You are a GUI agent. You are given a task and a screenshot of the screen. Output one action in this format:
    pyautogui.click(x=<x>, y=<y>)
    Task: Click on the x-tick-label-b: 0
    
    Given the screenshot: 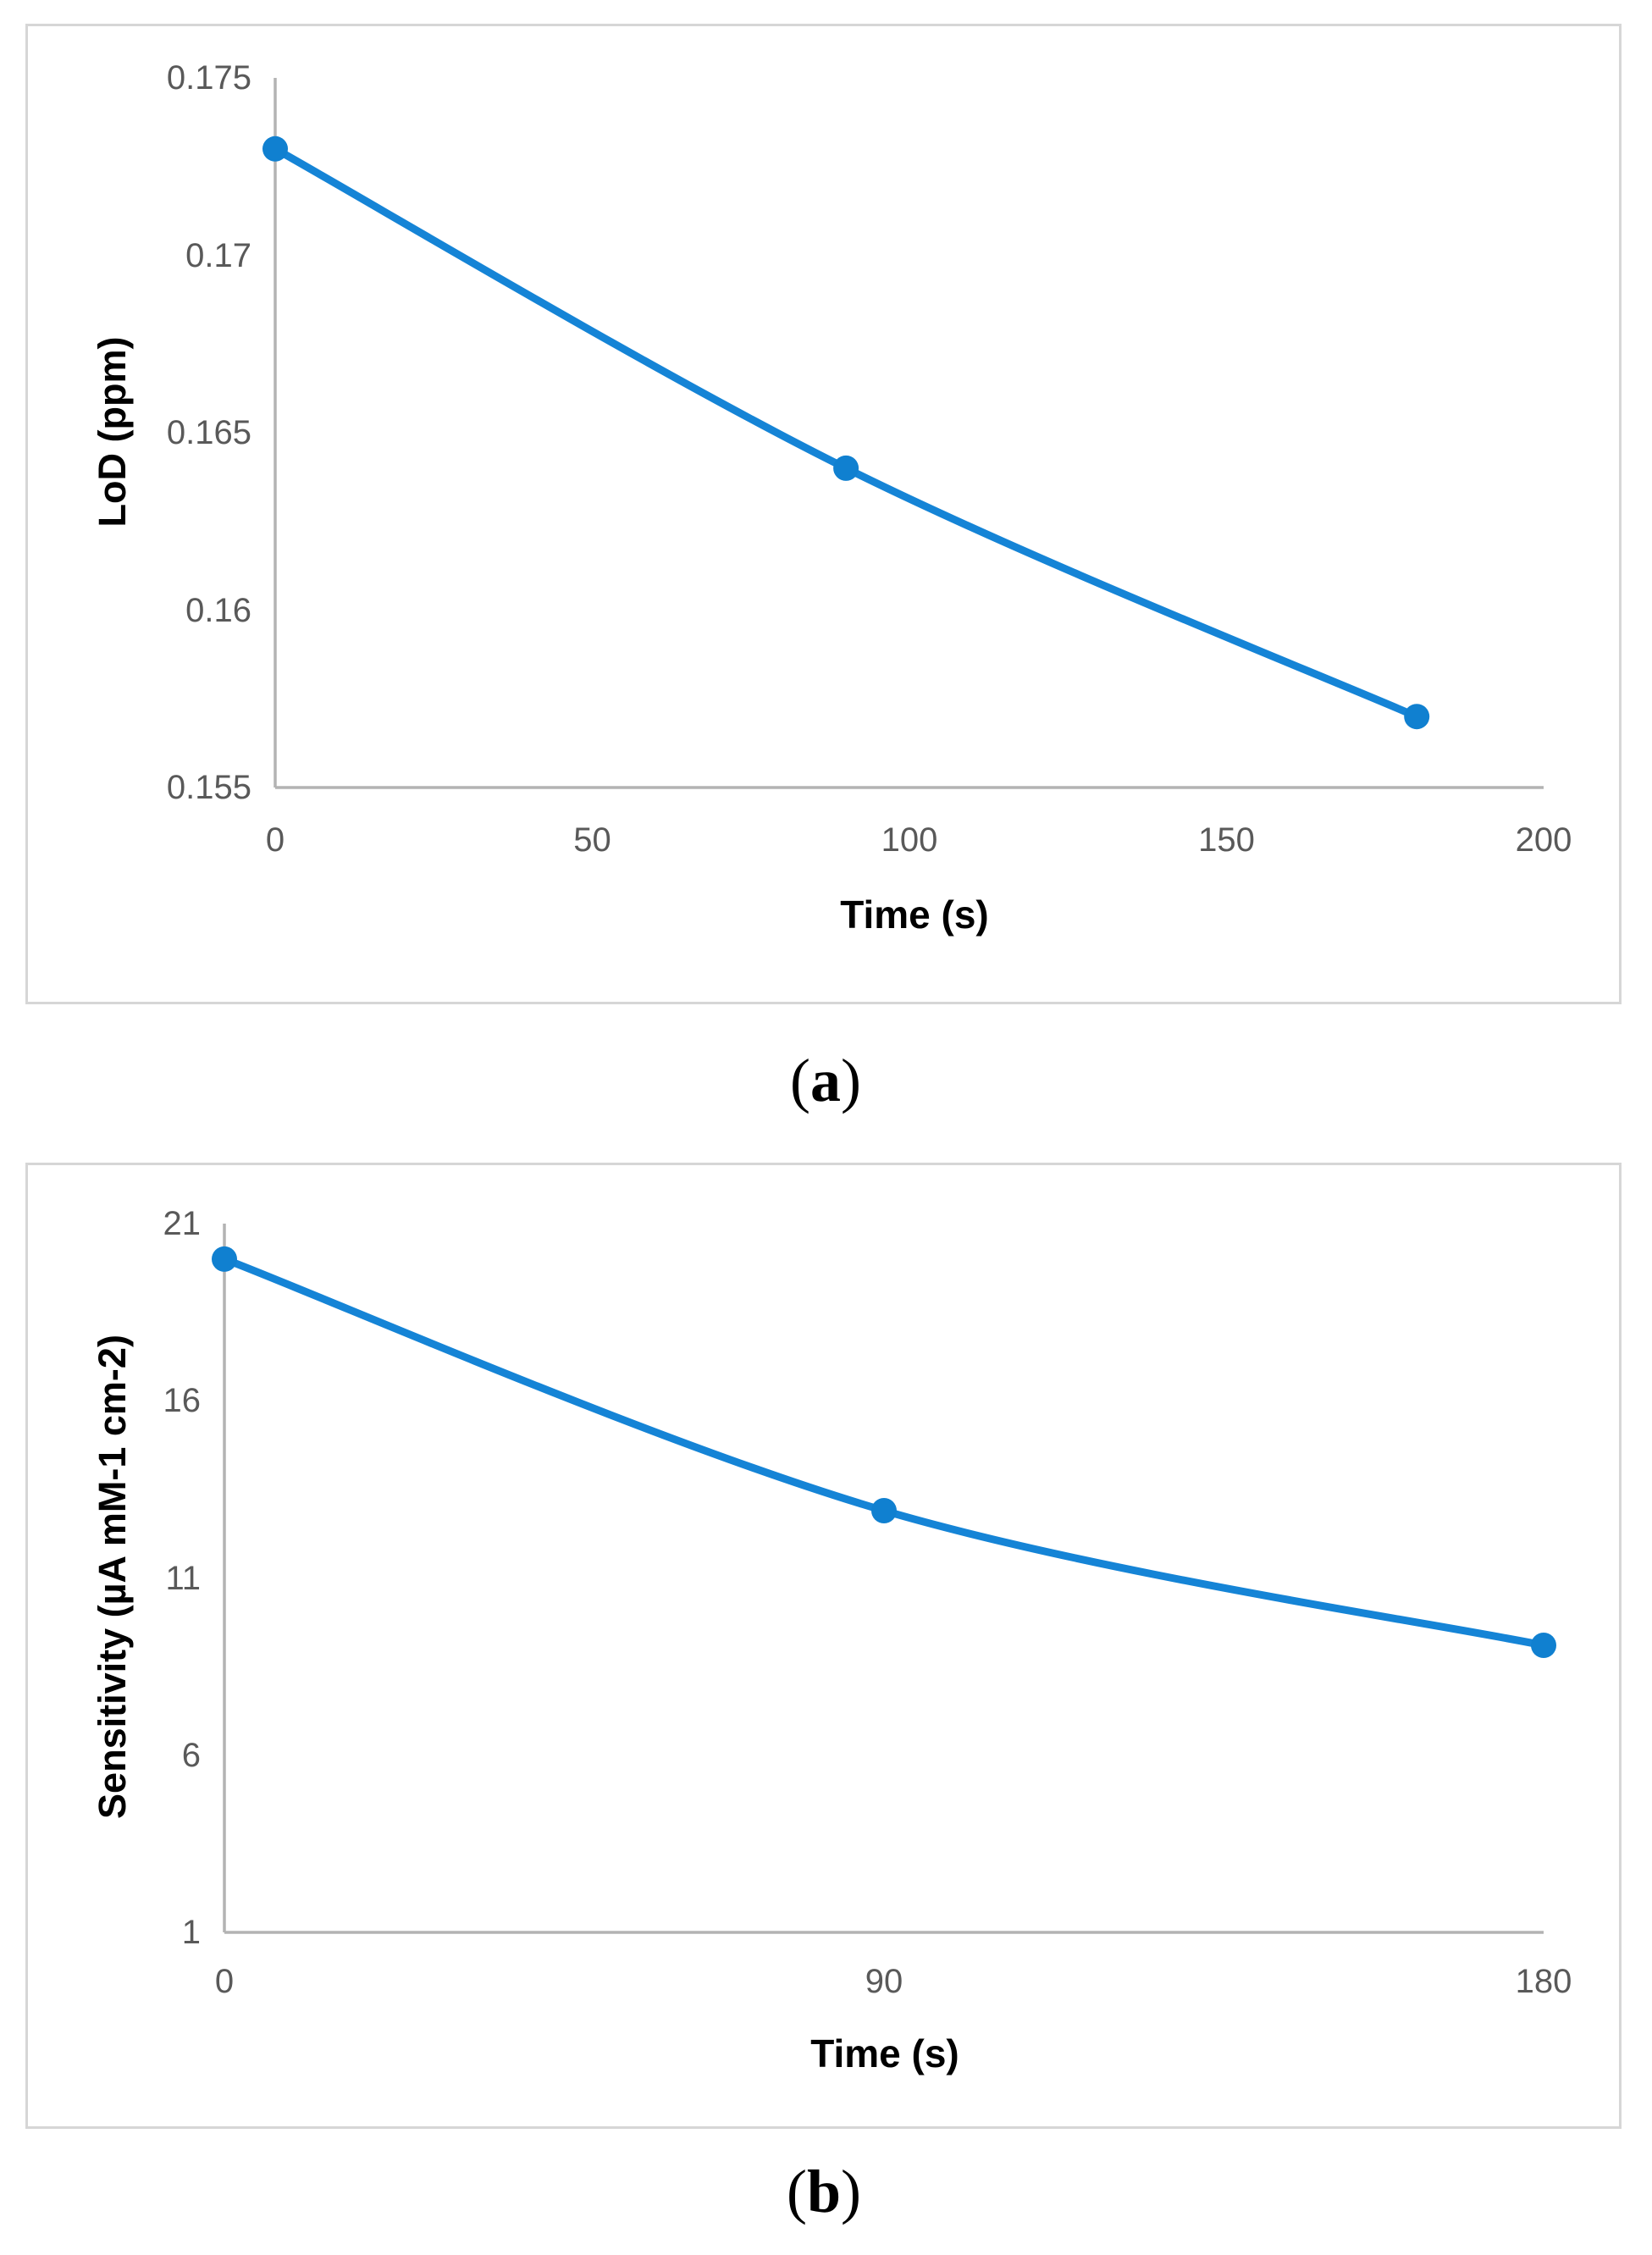 What is the action you would take?
    pyautogui.click(x=224, y=1981)
    